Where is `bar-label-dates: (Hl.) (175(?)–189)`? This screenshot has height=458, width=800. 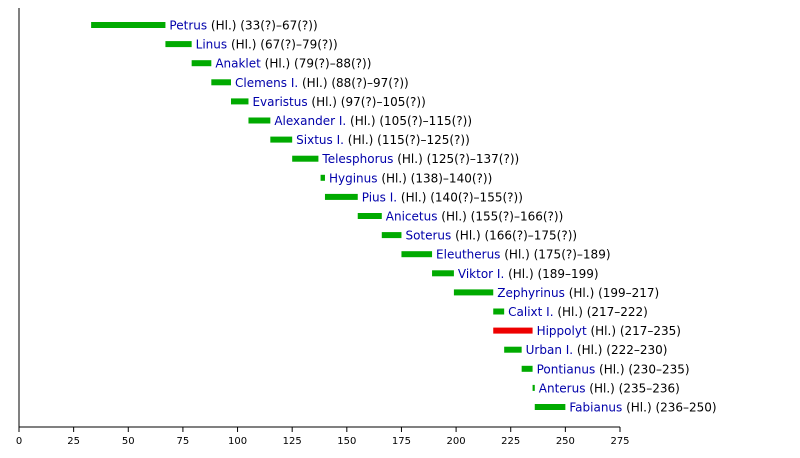 bar-label-dates: (Hl.) (175(?)–189) is located at coordinates (555, 255).